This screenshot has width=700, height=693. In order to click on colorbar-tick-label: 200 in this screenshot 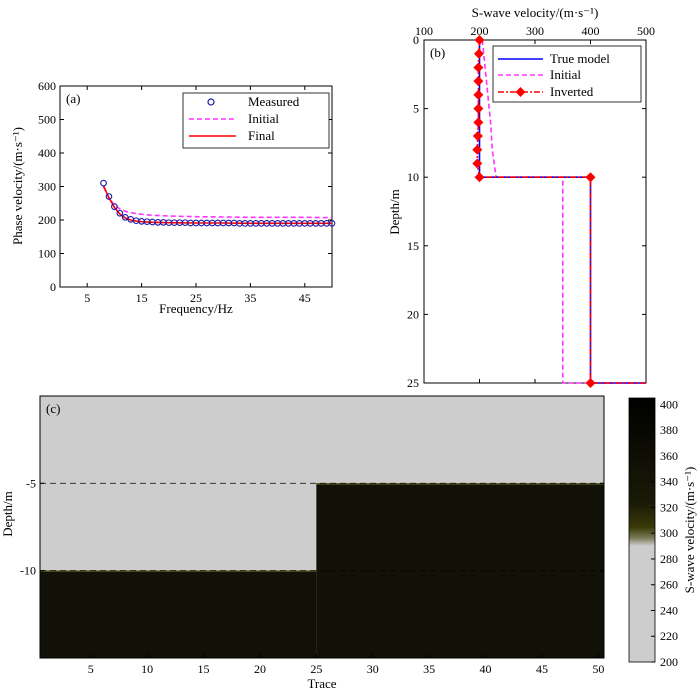, I will do `click(669, 662)`.